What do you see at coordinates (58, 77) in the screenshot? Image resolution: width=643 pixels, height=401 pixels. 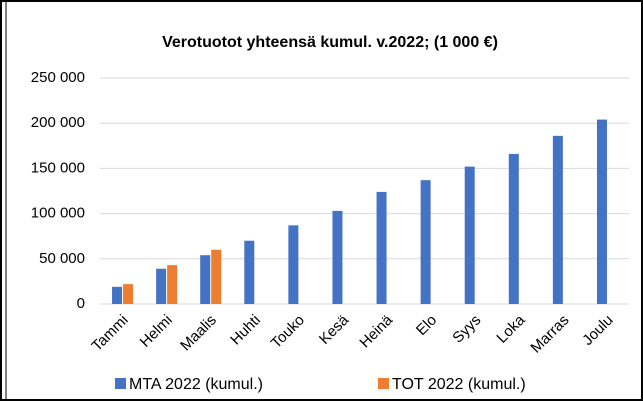 I see `y-tick-label: 250 000` at bounding box center [58, 77].